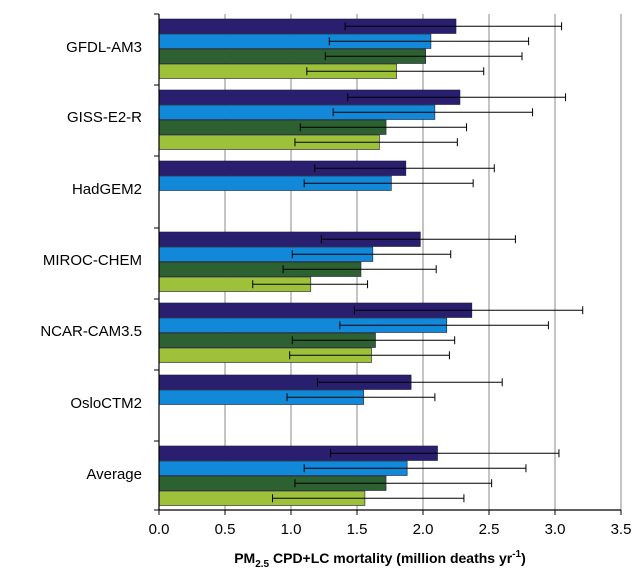 This screenshot has height=572, width=635. I want to click on x-axis-title-sub: 2.5, so click(262, 563).